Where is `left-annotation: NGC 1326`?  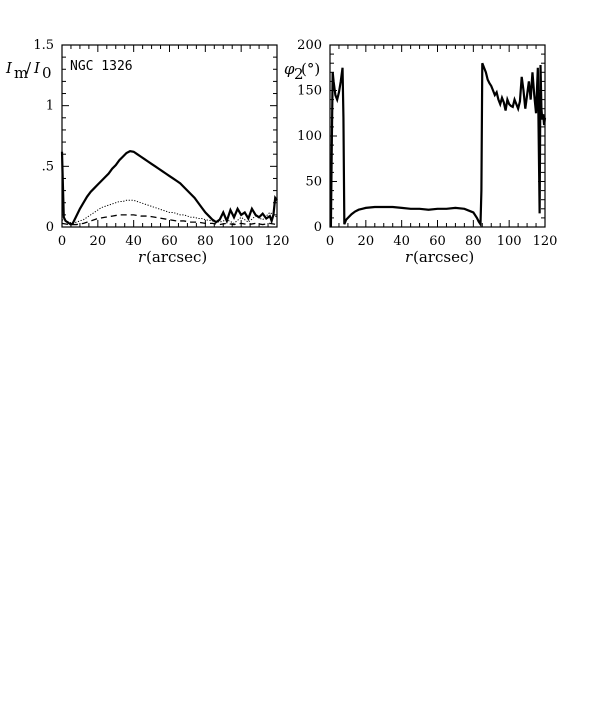
left-annotation: NGC 1326 is located at coordinates (101, 66).